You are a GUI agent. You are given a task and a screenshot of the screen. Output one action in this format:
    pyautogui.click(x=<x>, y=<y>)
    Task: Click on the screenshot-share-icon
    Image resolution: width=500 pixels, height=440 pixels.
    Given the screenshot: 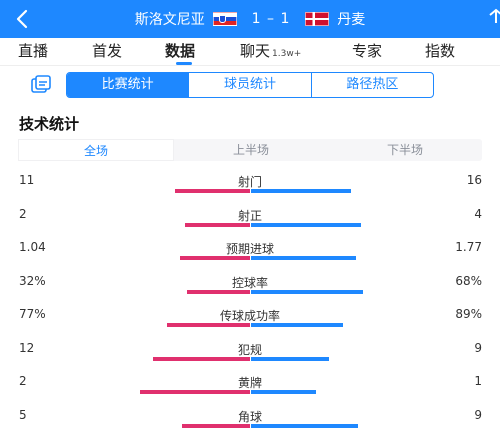 What is the action you would take?
    pyautogui.click(x=41, y=85)
    